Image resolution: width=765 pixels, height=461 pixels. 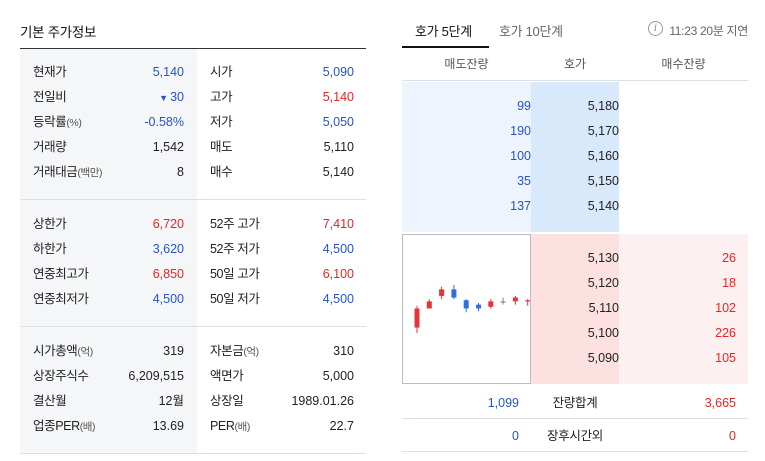 I want to click on info-row: 거래대금(백만) 8 매수 5,140, so click(x=193, y=172).